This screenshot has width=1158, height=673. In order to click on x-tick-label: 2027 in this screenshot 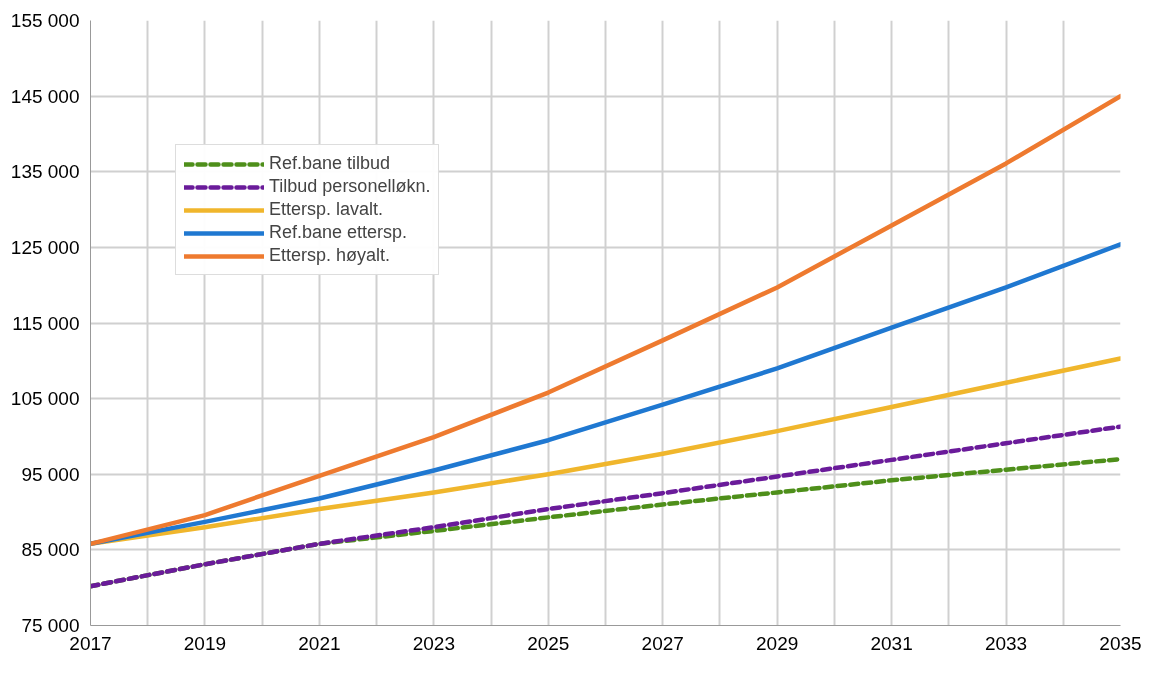, I will do `click(662, 643)`.